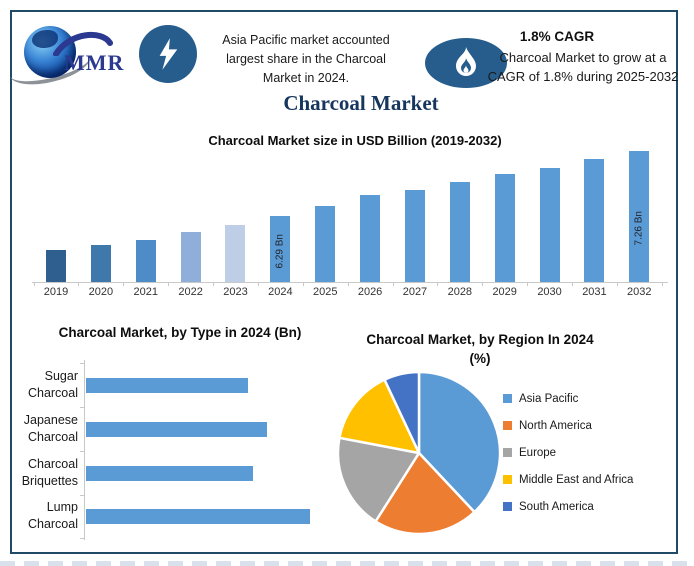 Image resolution: width=694 pixels, height=566 pixels. Describe the element at coordinates (460, 292) in the screenshot. I see `x-axis-label-2028: 2028` at that location.